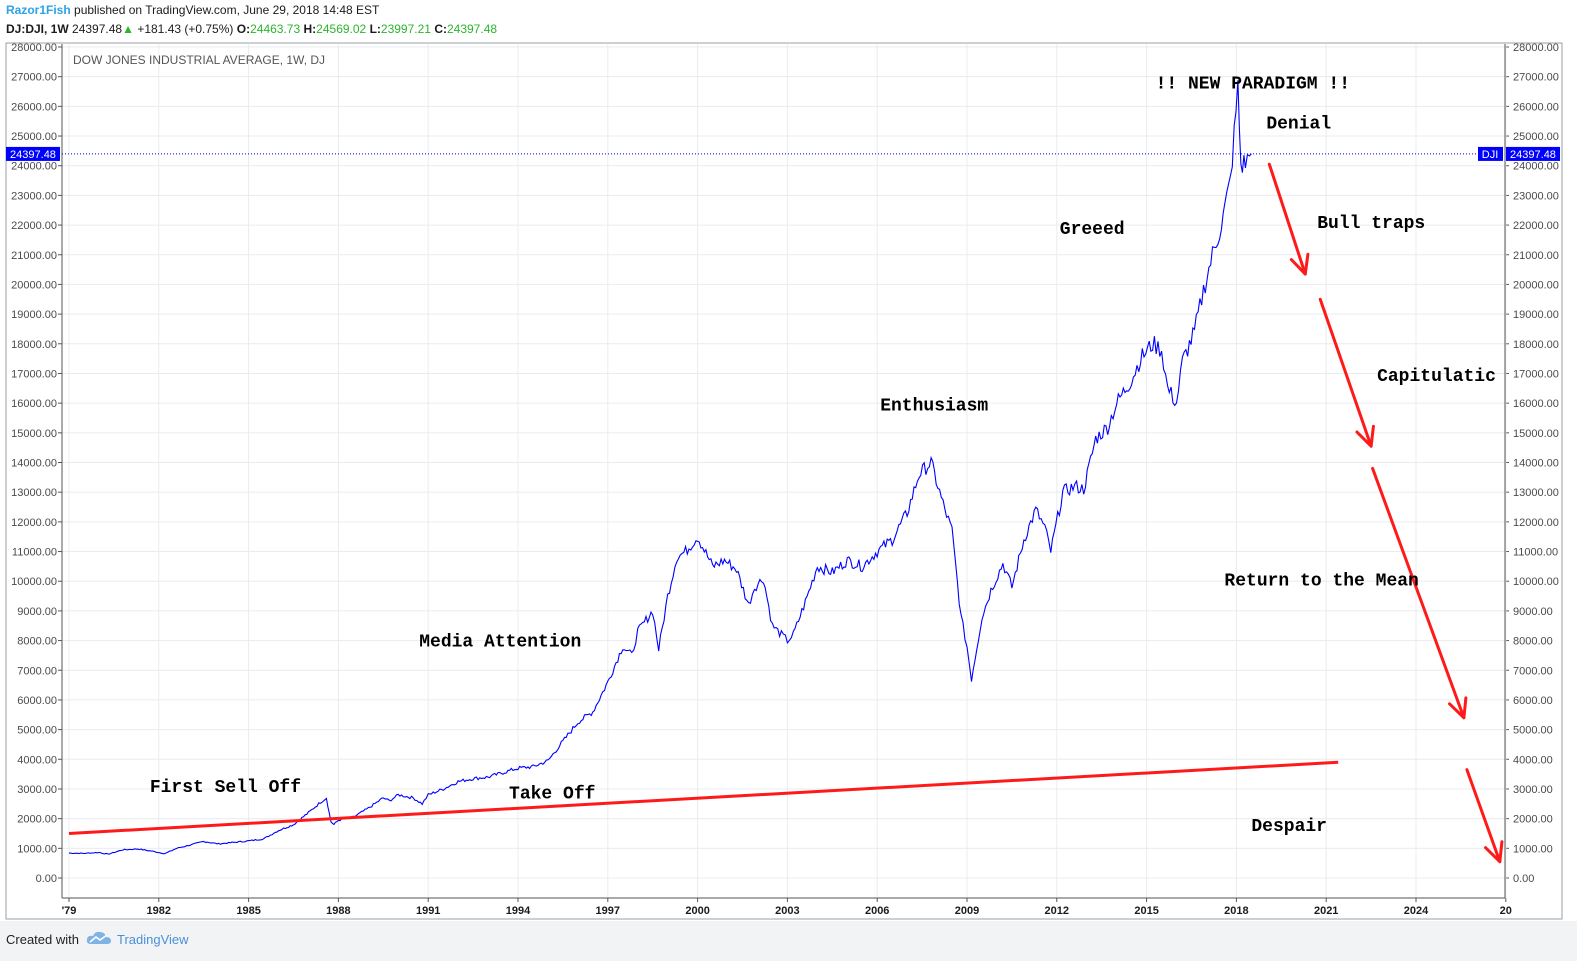 The width and height of the screenshot is (1577, 961). What do you see at coordinates (310, 29) in the screenshot?
I see `high-label: H:` at bounding box center [310, 29].